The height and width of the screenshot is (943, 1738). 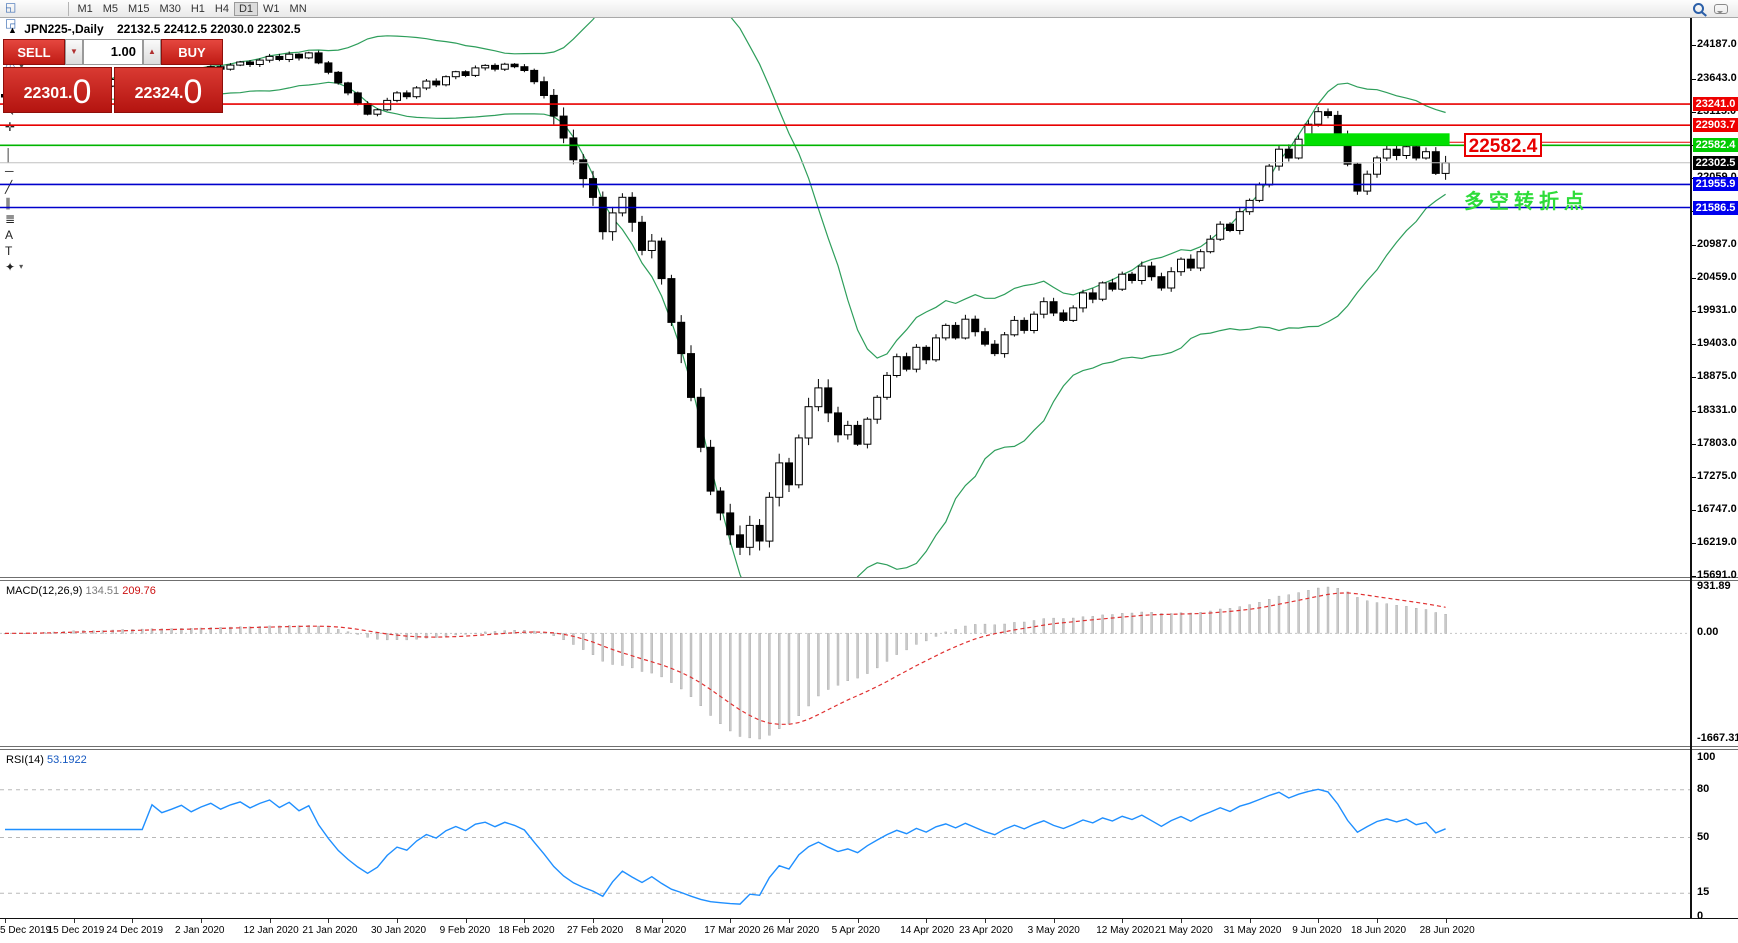 I want to click on buy-price-box: 22324. 0, so click(x=168, y=90).